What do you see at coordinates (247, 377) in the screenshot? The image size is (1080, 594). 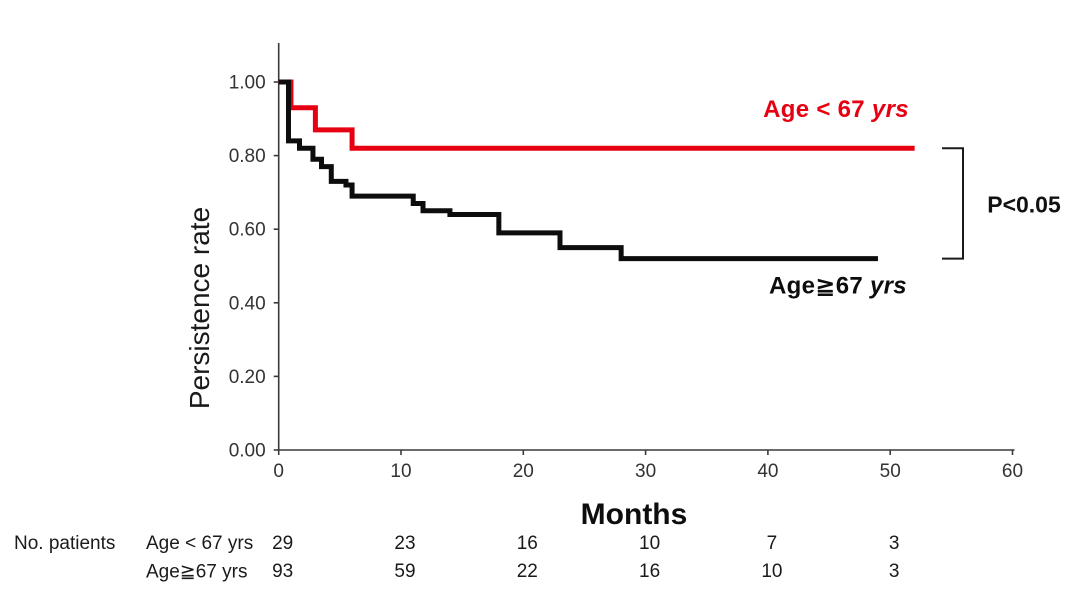 I see `y-tick-label: 0.20` at bounding box center [247, 377].